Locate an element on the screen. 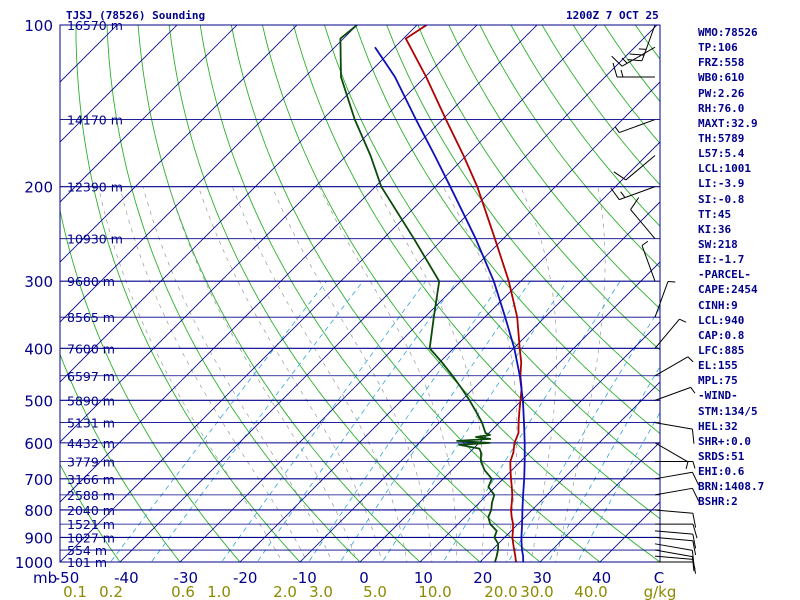 Image resolution: width=800 pixels, height=600 pixels. index-item: HEL:32 is located at coordinates (718, 426).